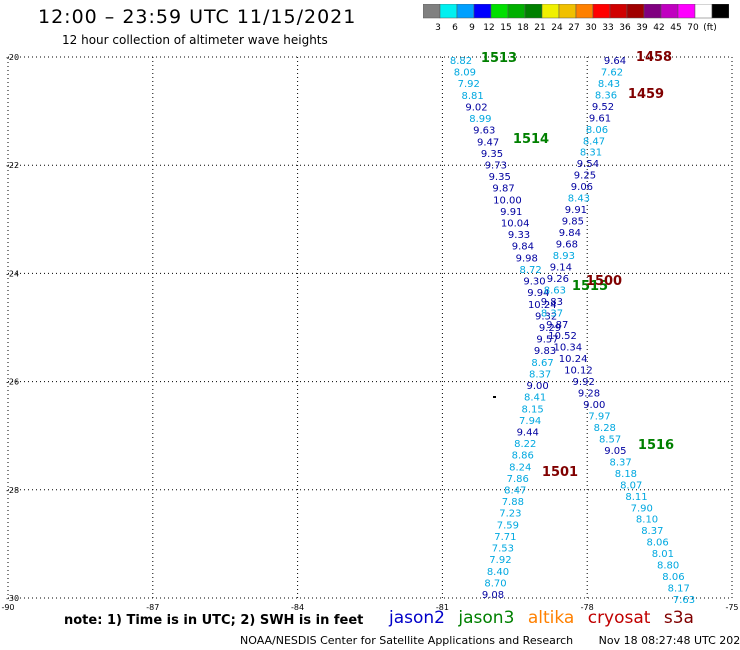 Image resolution: width=740 pixels, height=650 pixels. I want to click on swh-value: 8.43, so click(609, 84).